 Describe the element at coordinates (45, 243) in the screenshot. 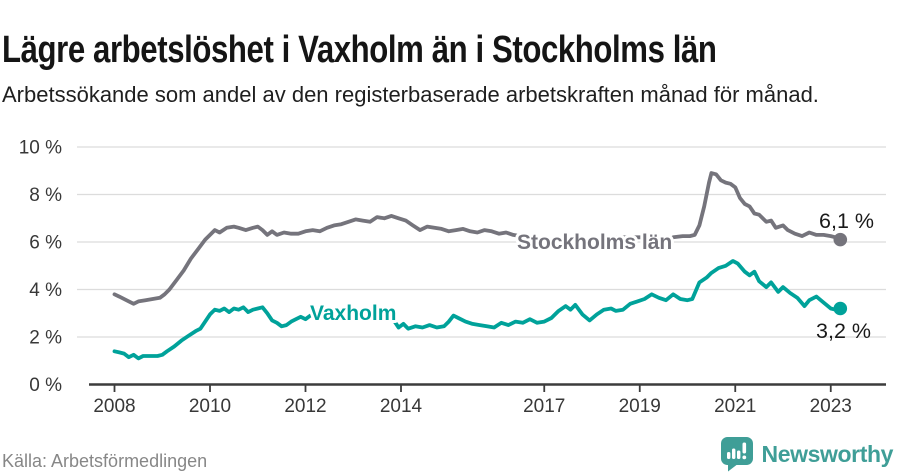

I see `y-tick-label: 6 %` at that location.